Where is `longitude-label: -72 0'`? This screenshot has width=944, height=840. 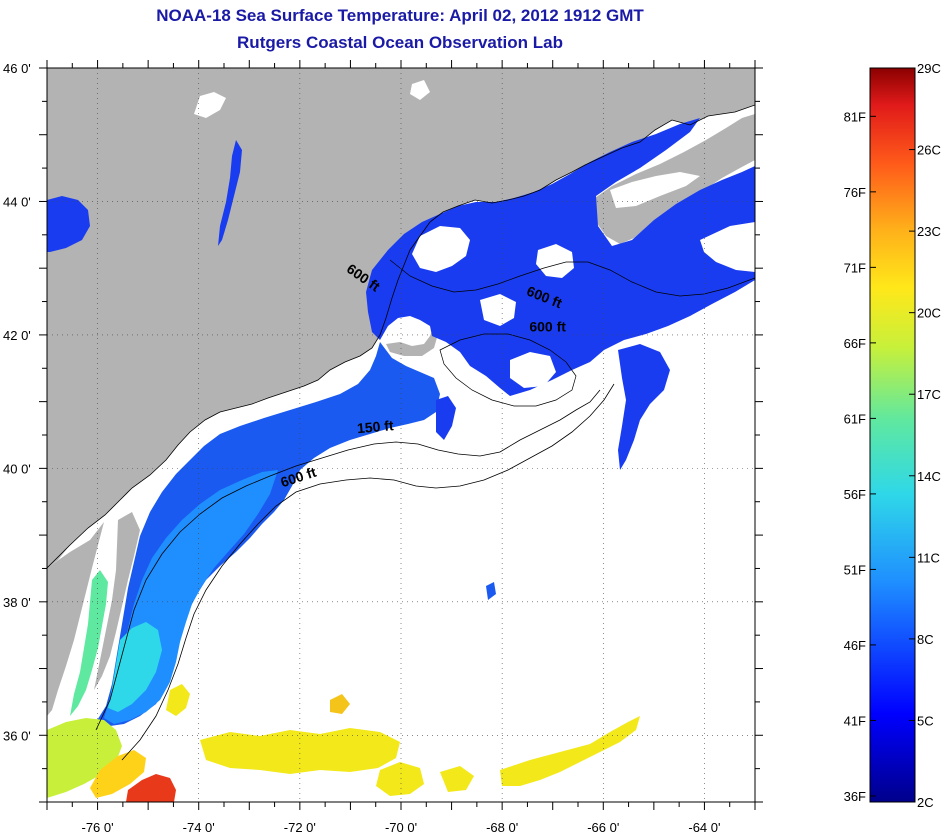
longitude-label: -72 0' is located at coordinates (300, 827).